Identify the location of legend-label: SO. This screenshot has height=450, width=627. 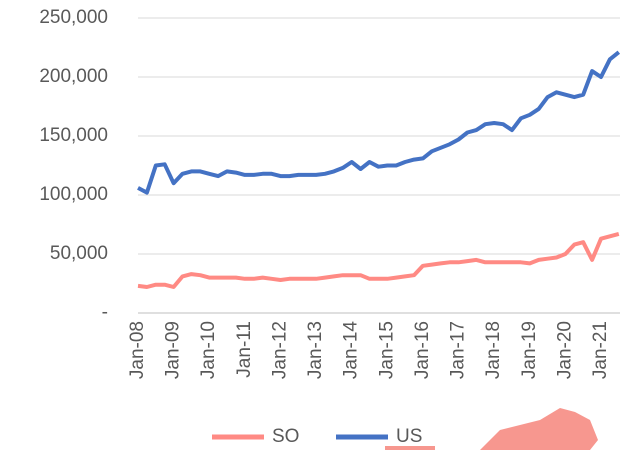
(285, 436).